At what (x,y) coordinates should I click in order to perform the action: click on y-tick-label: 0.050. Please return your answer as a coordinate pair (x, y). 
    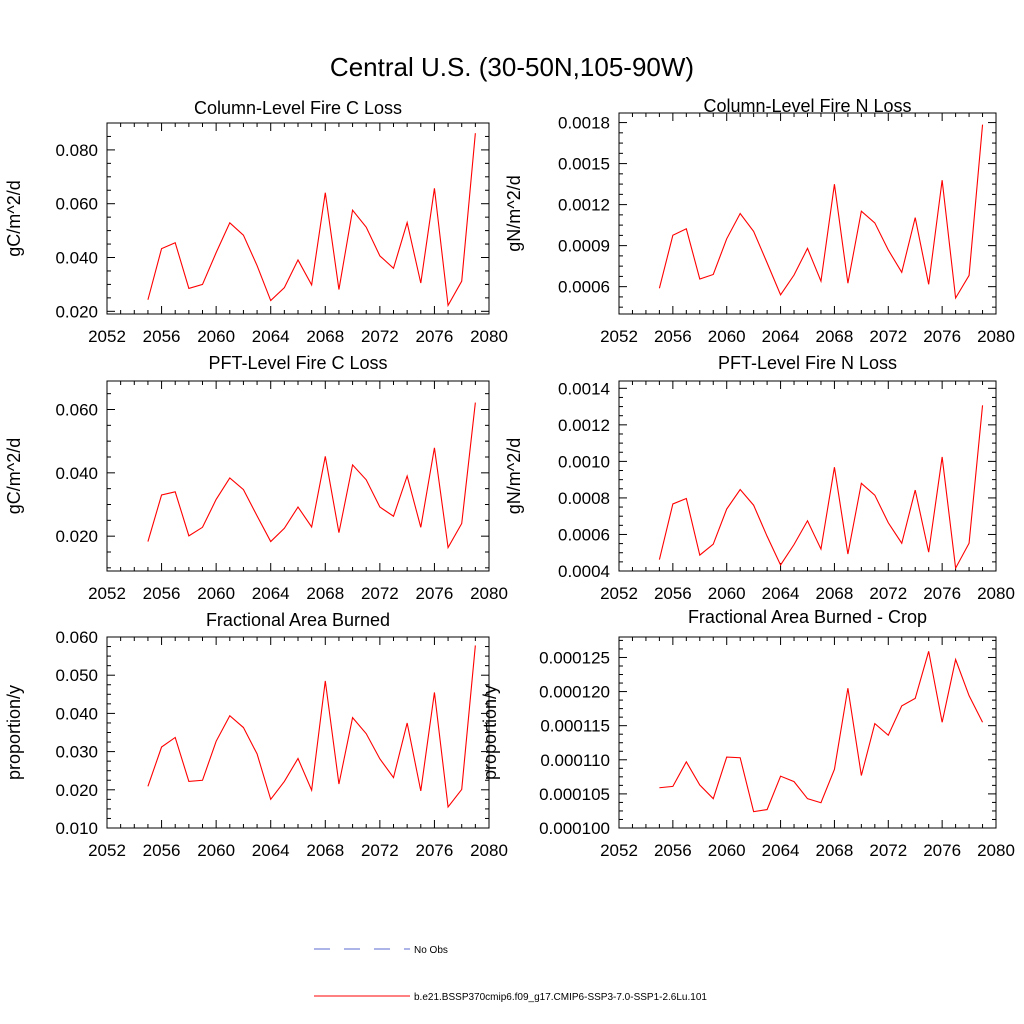
    Looking at the image, I should click on (76, 675).